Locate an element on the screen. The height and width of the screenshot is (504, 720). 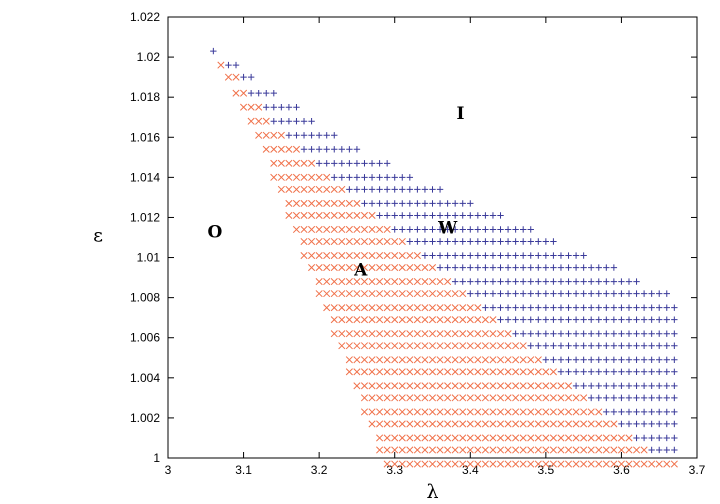
y-tick-label: 1.018 is located at coordinates (145, 97).